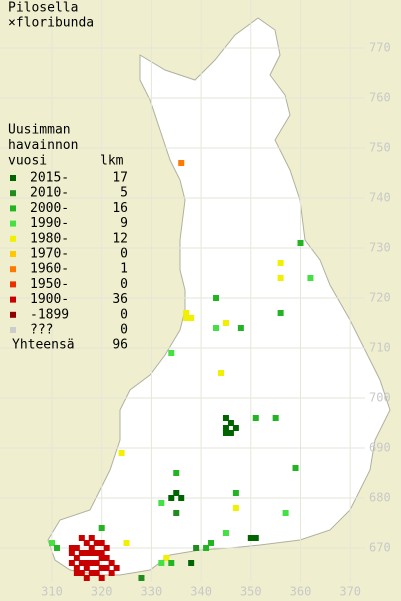  Describe the element at coordinates (380, 348) in the screenshot. I see `y-label: 710` at that location.